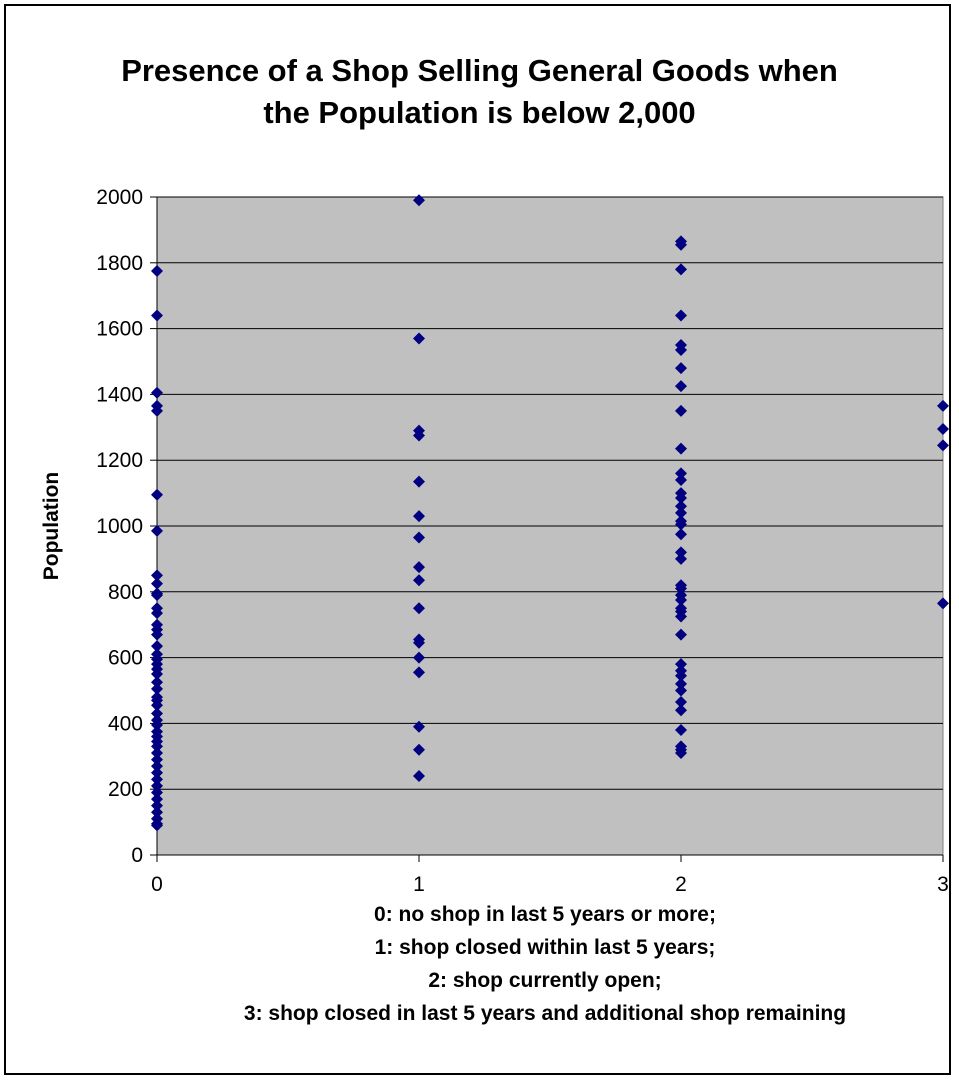 The width and height of the screenshot is (959, 1083). What do you see at coordinates (479, 112) in the screenshot?
I see `chart-title-line-2: the Population is below 2,000` at bounding box center [479, 112].